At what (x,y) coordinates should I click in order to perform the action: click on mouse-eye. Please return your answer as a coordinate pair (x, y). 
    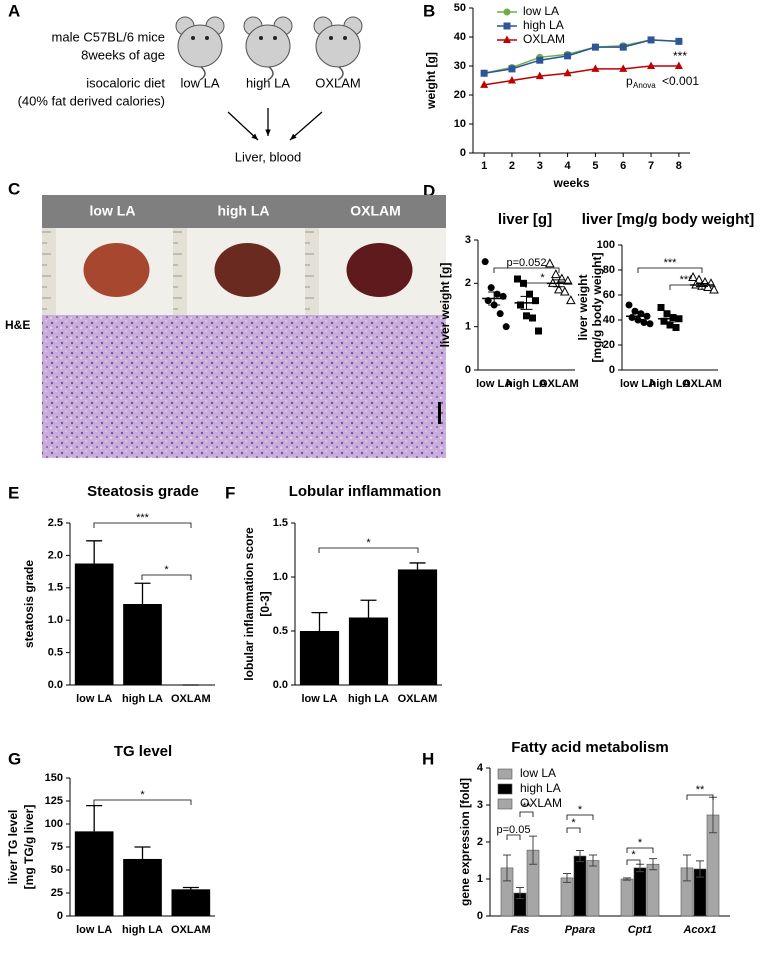
    Looking at the image, I should click on (193, 38).